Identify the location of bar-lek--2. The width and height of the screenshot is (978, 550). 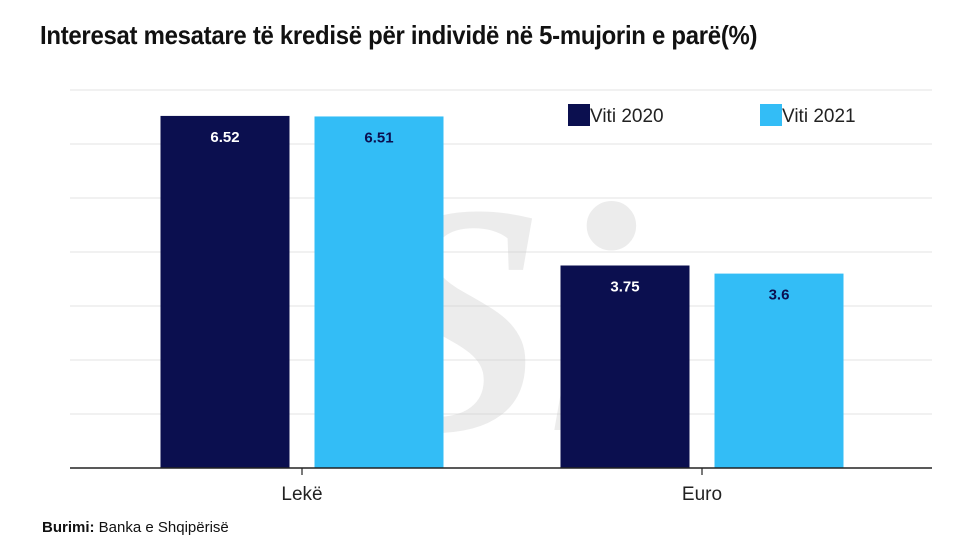
(379, 292).